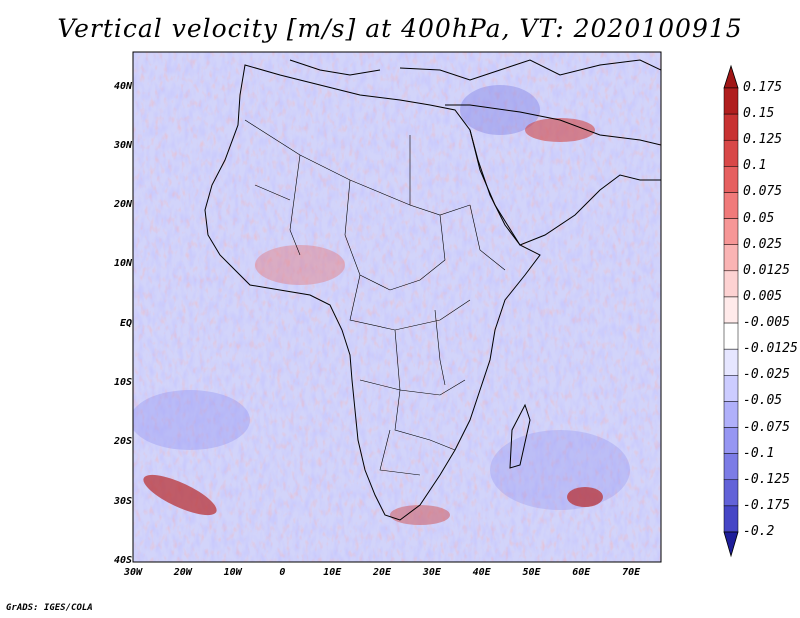 The image size is (800, 618). Describe the element at coordinates (232, 572) in the screenshot. I see `lon-tick-label: 10W` at that location.